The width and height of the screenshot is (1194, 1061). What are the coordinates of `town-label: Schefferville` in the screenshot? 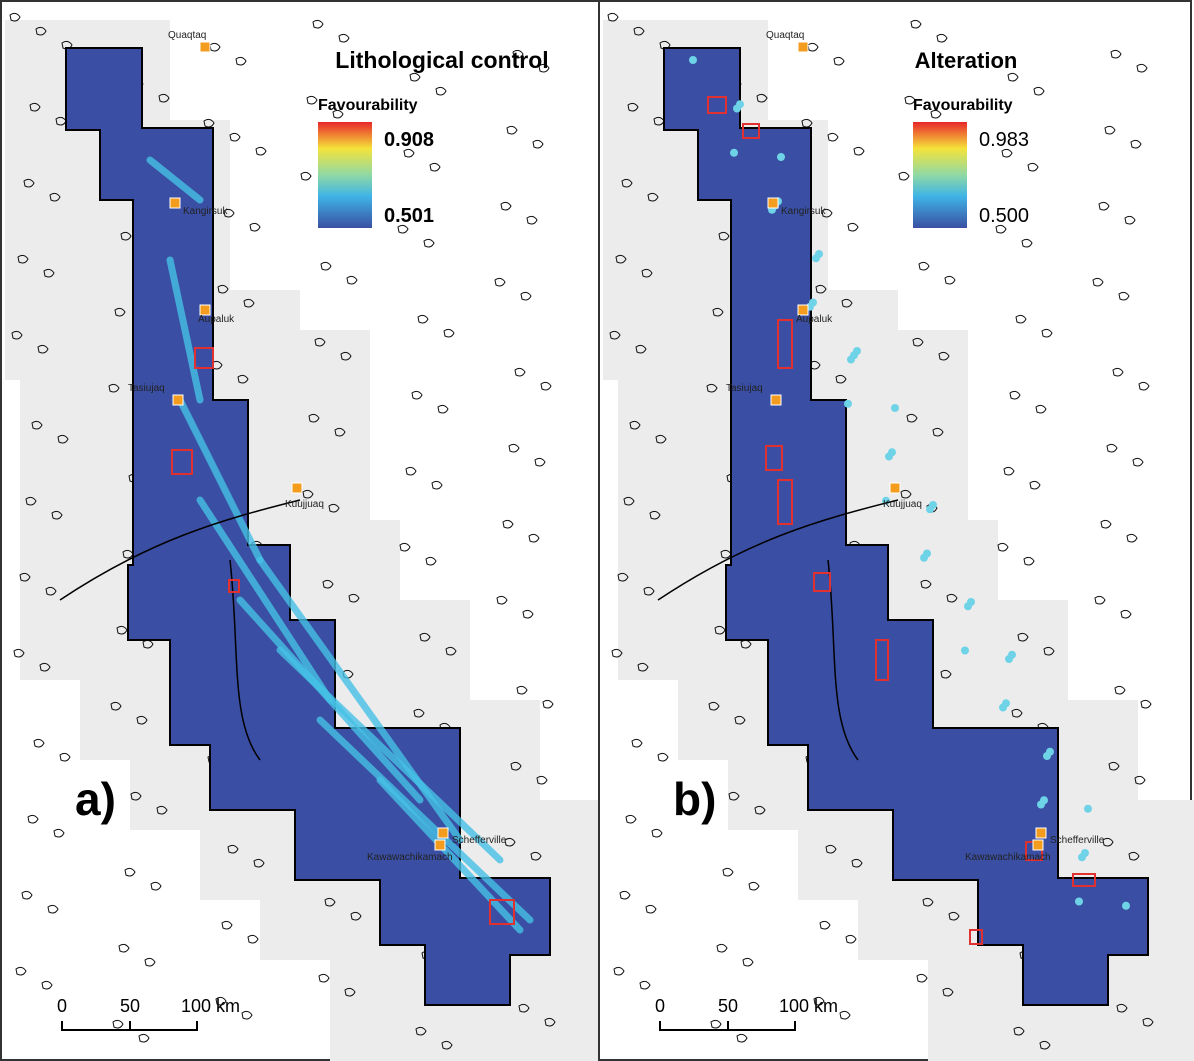 It's located at (1077, 840).